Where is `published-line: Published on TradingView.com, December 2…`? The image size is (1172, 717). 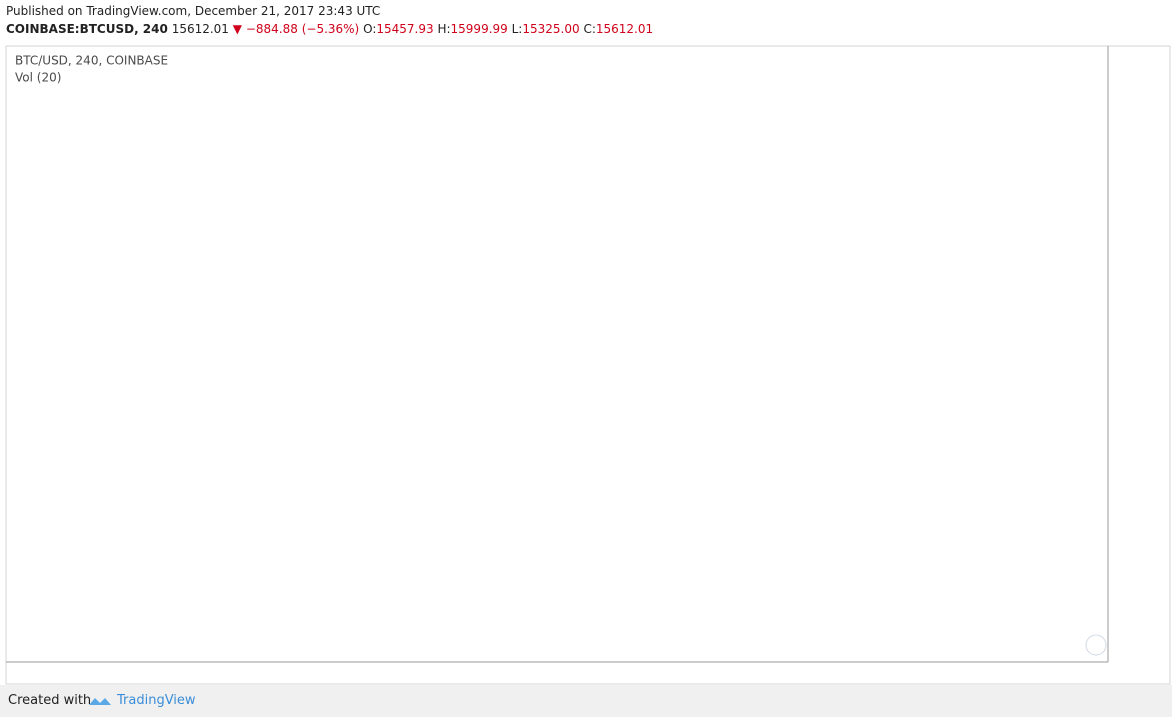
published-line: Published on TradingView.com, December 2… is located at coordinates (193, 11).